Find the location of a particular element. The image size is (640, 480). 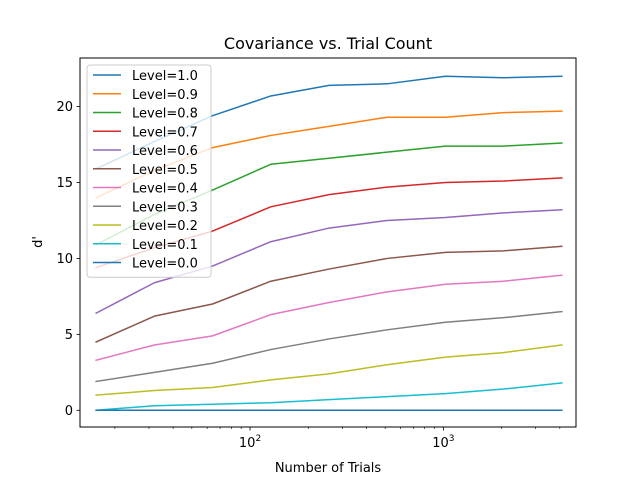

x-tick-label-exponent: 2 is located at coordinates (258, 439).